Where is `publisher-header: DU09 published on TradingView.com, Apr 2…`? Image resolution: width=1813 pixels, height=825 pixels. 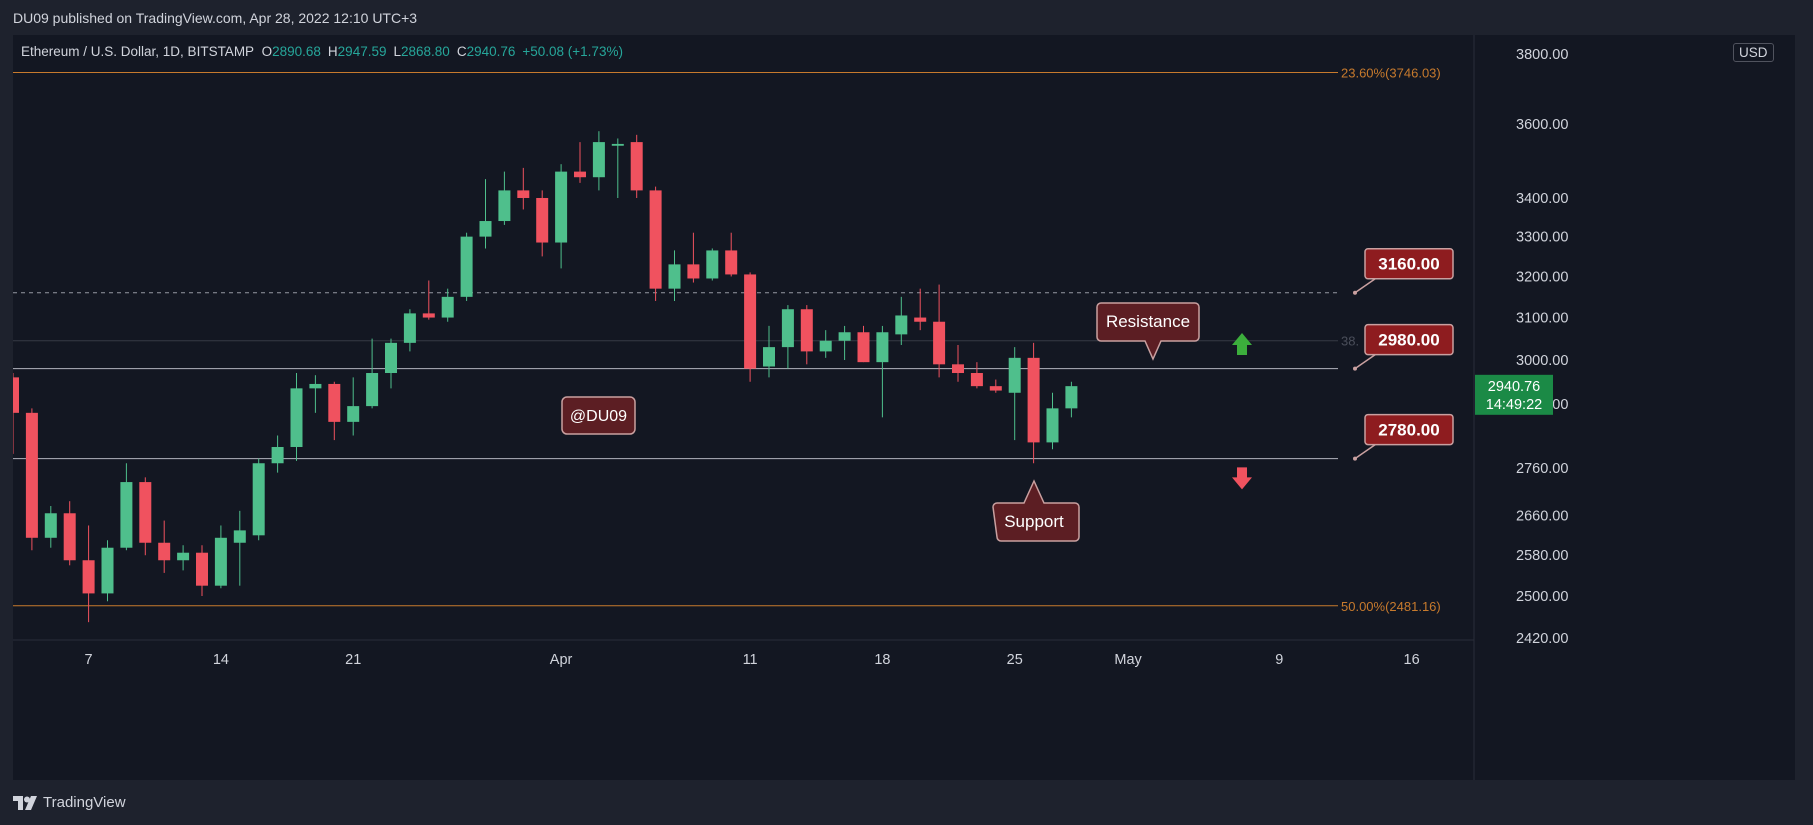
publisher-header: DU09 published on TradingView.com, Apr 2… is located at coordinates (215, 18).